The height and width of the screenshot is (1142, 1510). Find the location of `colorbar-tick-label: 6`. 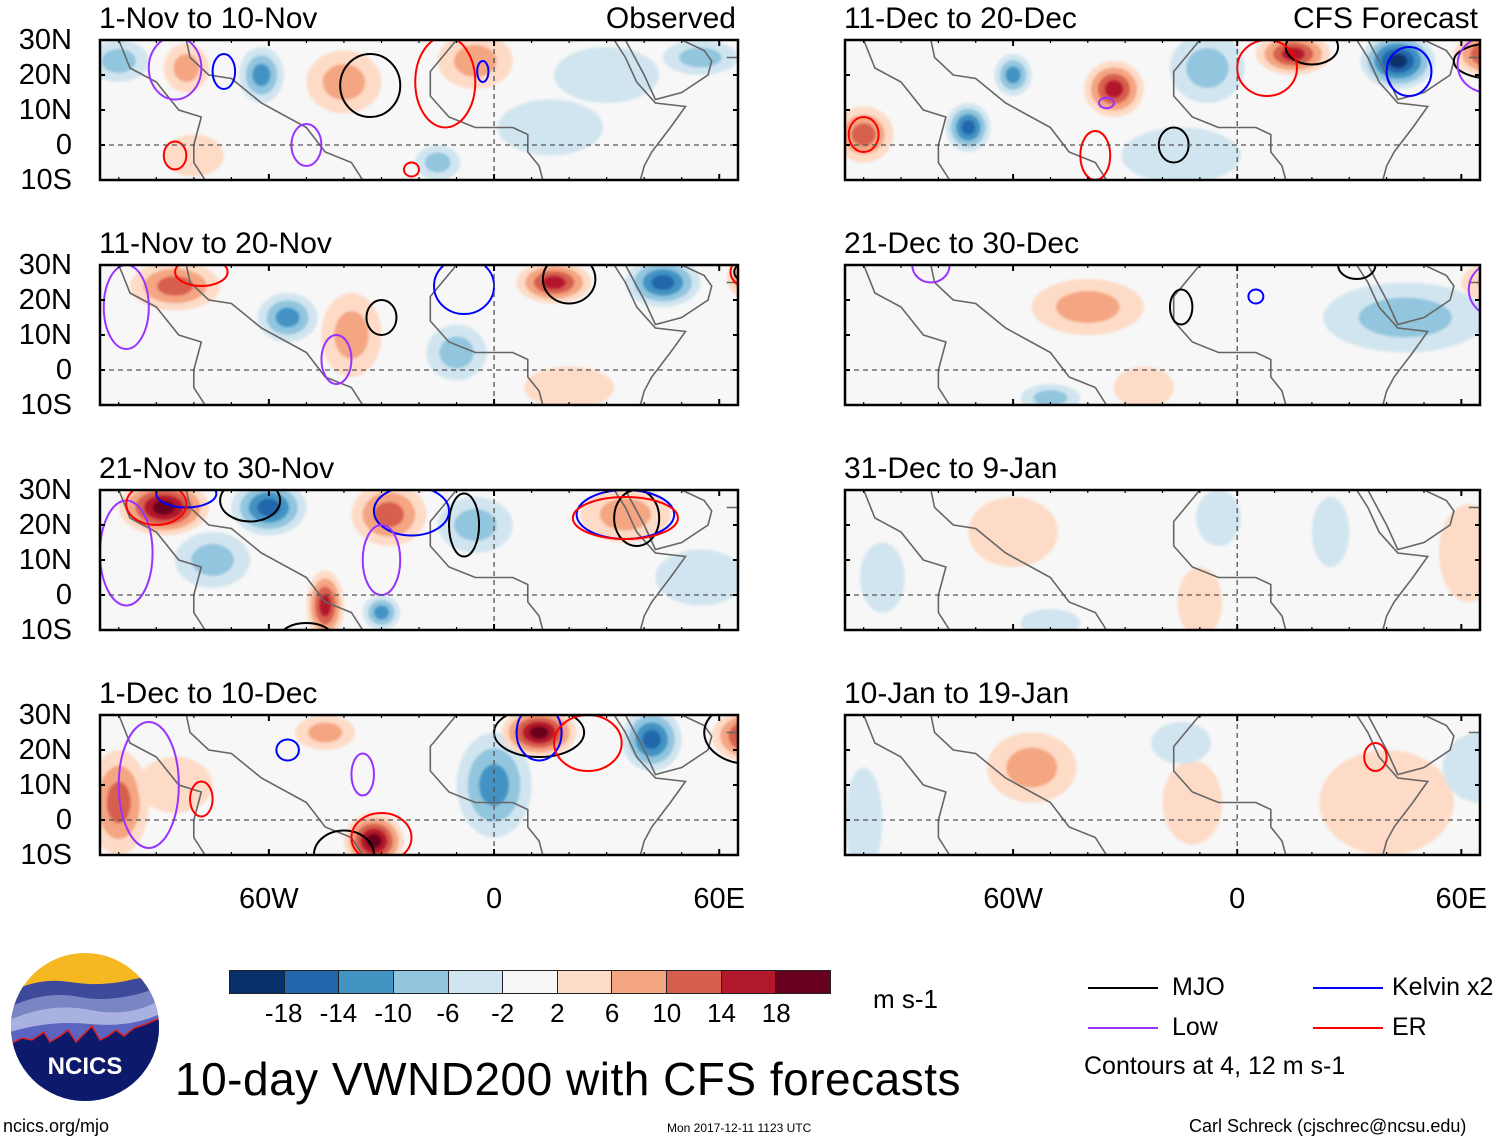

colorbar-tick-label: 6 is located at coordinates (612, 1013).